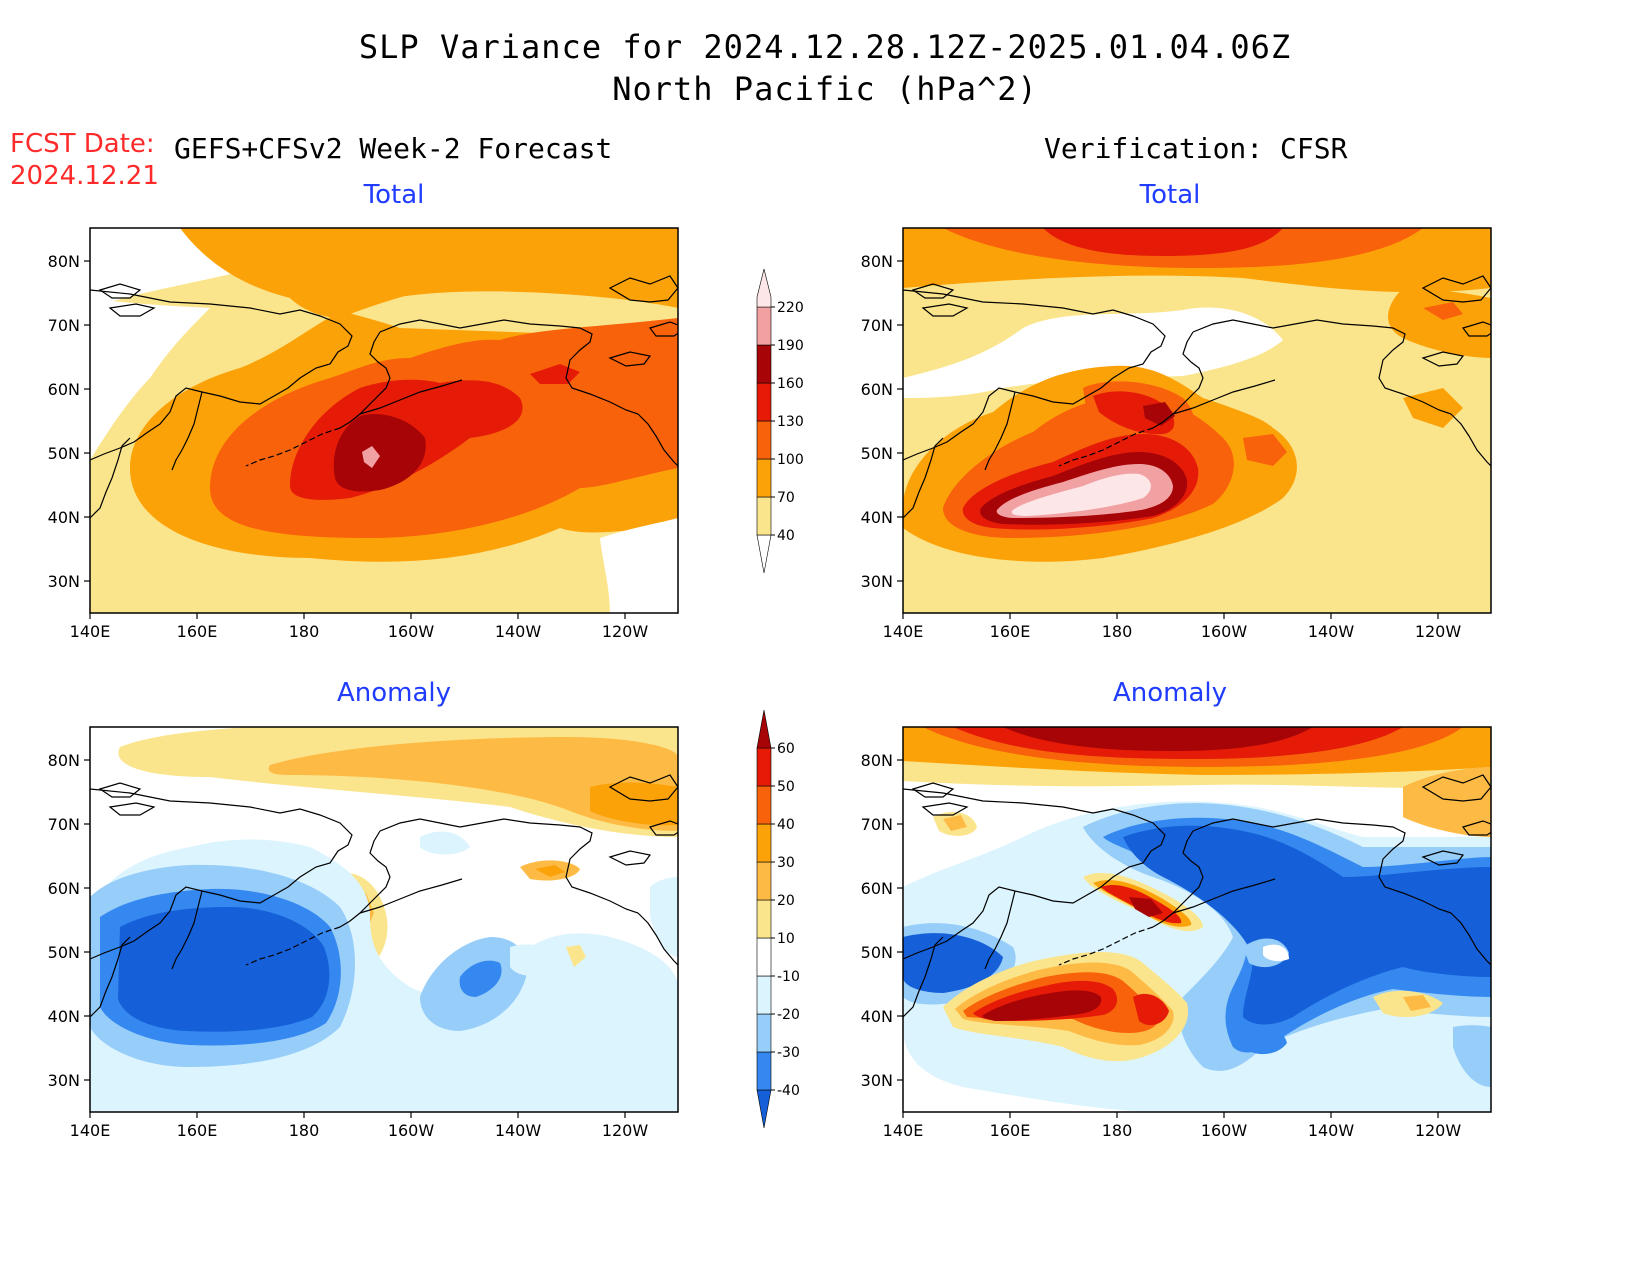  Describe the element at coordinates (788, 1091) in the screenshot. I see `colorbar-level-label: -40` at that location.